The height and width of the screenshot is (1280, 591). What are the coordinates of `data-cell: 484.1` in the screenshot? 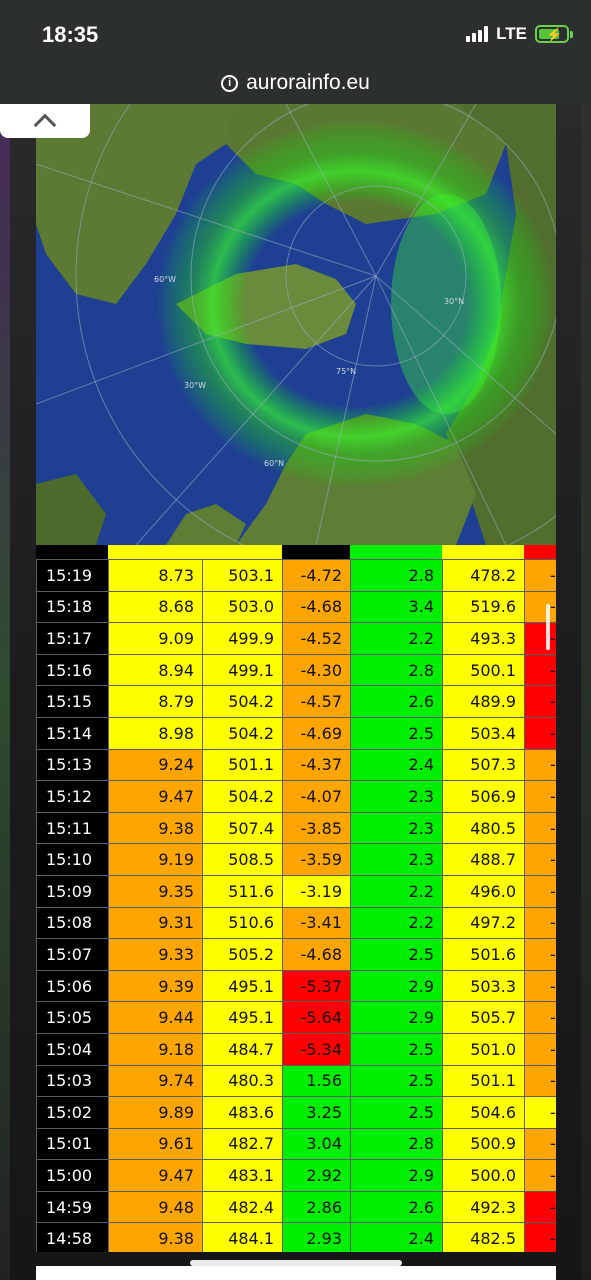 It's located at (242, 1237).